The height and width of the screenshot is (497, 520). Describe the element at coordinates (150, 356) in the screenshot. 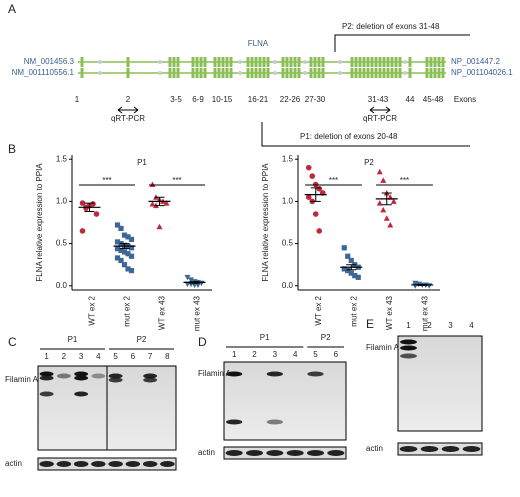

I see `lane-label: 7` at that location.